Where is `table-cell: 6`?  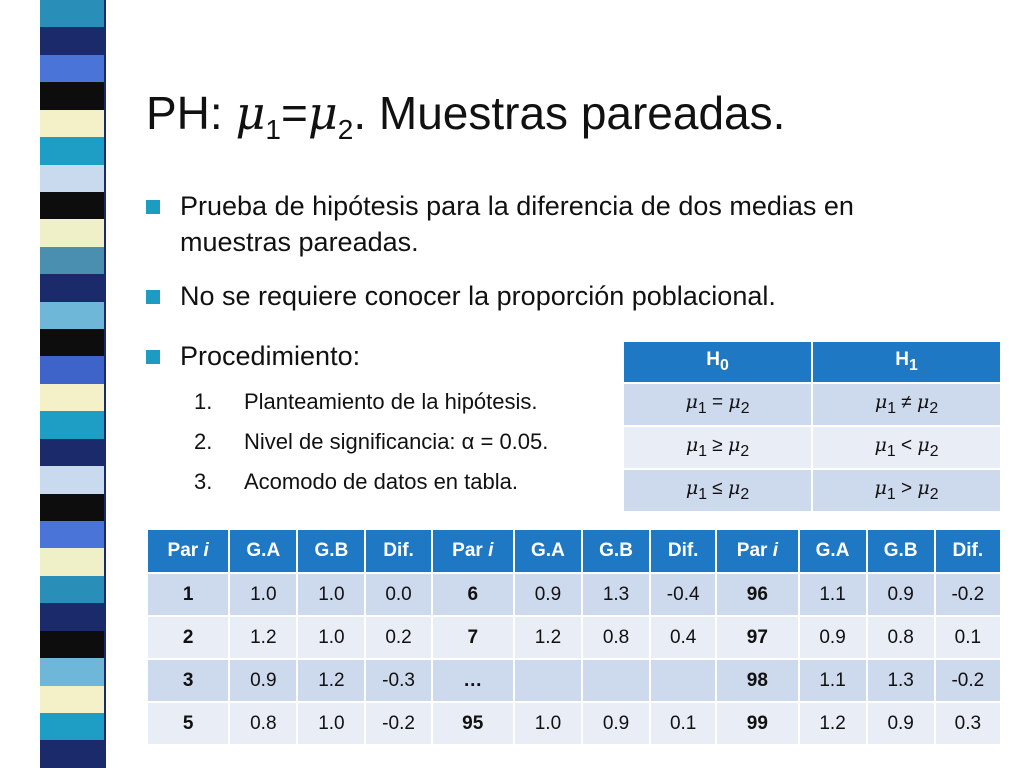 table-cell: 6 is located at coordinates (472, 594).